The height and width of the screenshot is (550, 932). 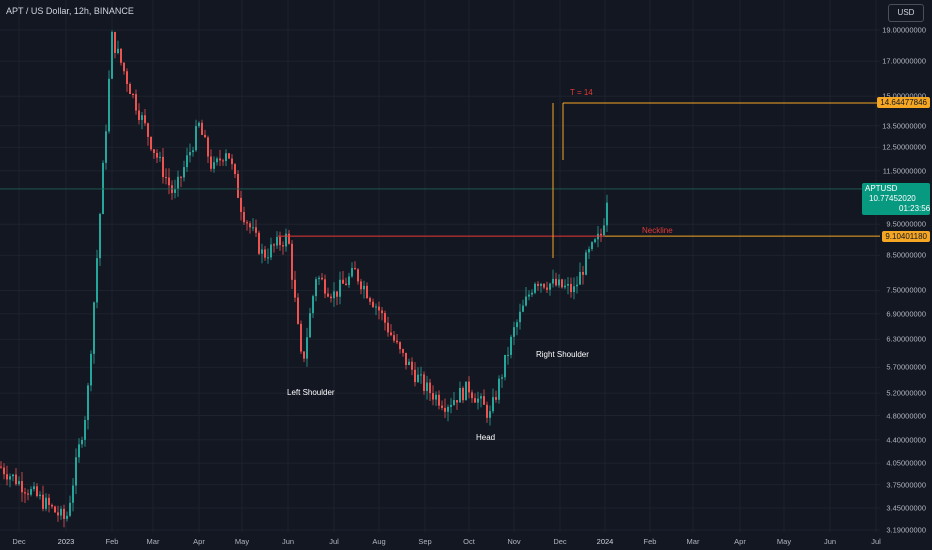 I want to click on bar-countdown: 01:23:56, so click(x=915, y=208).